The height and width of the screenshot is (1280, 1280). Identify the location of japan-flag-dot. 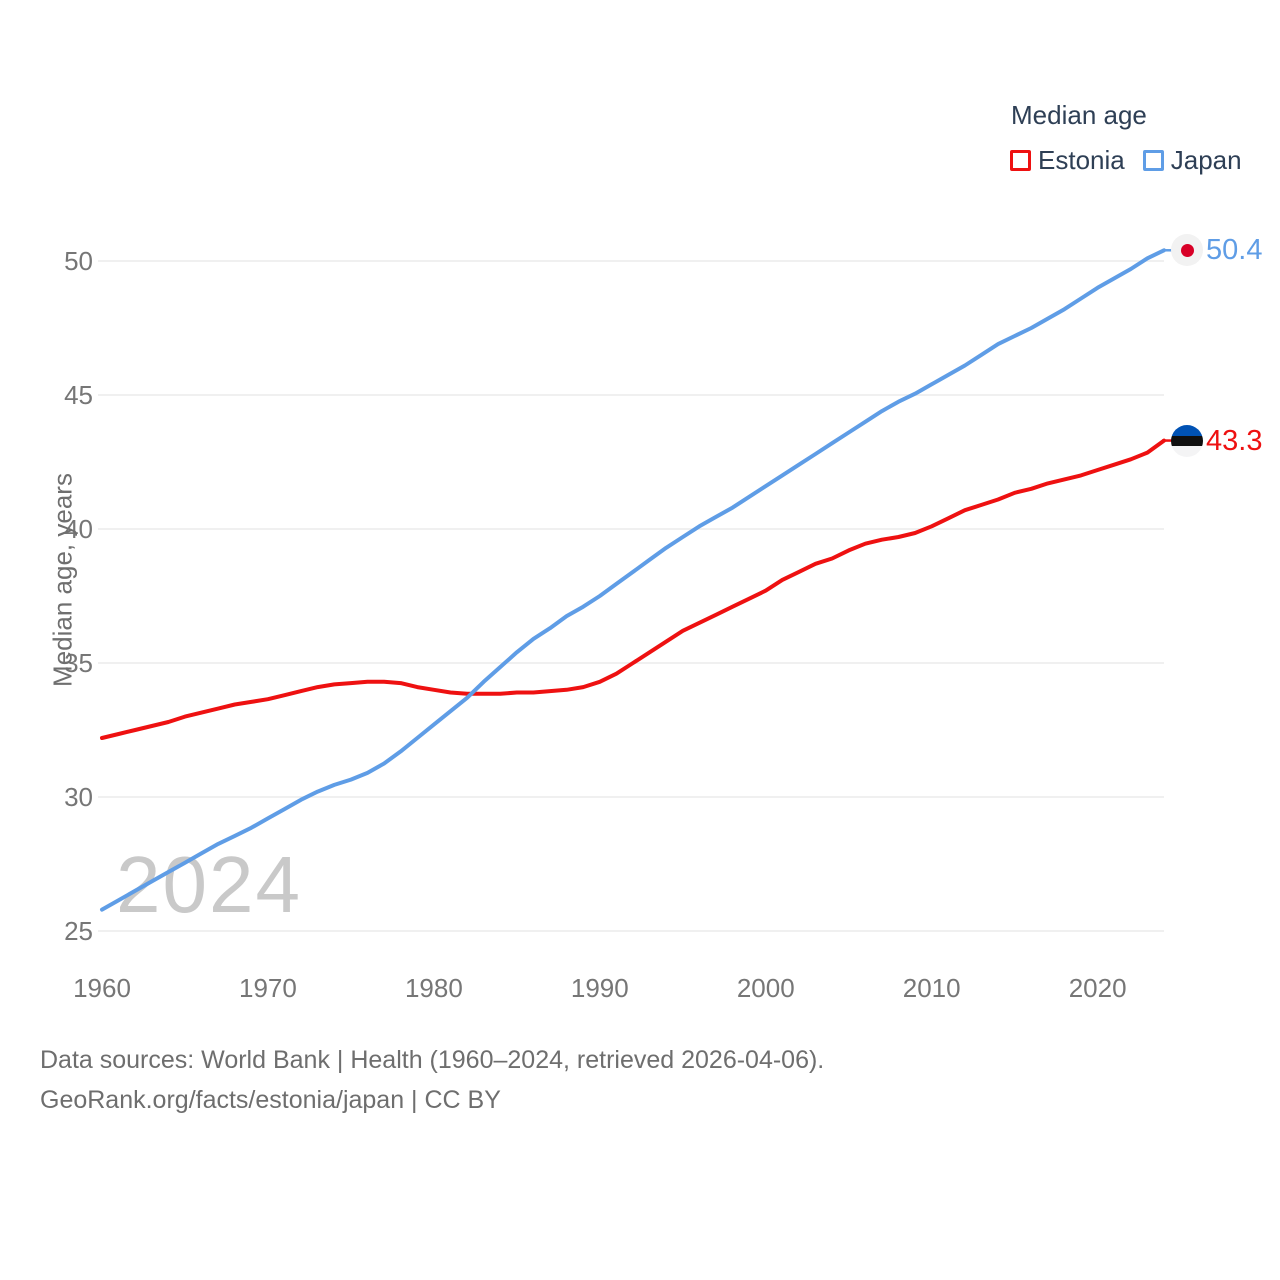
(1187, 250).